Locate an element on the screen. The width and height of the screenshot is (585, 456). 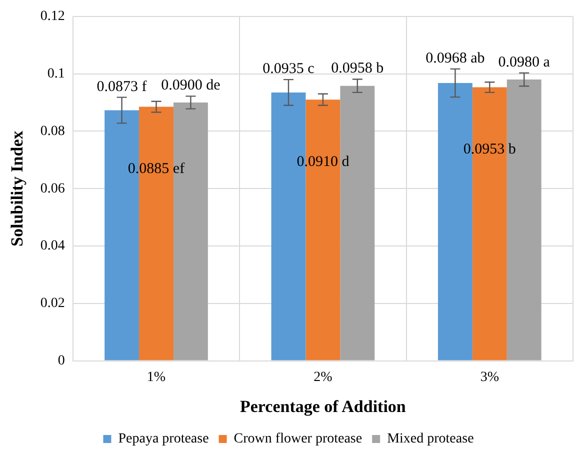
legend-label: Mixed protease is located at coordinates (430, 439).